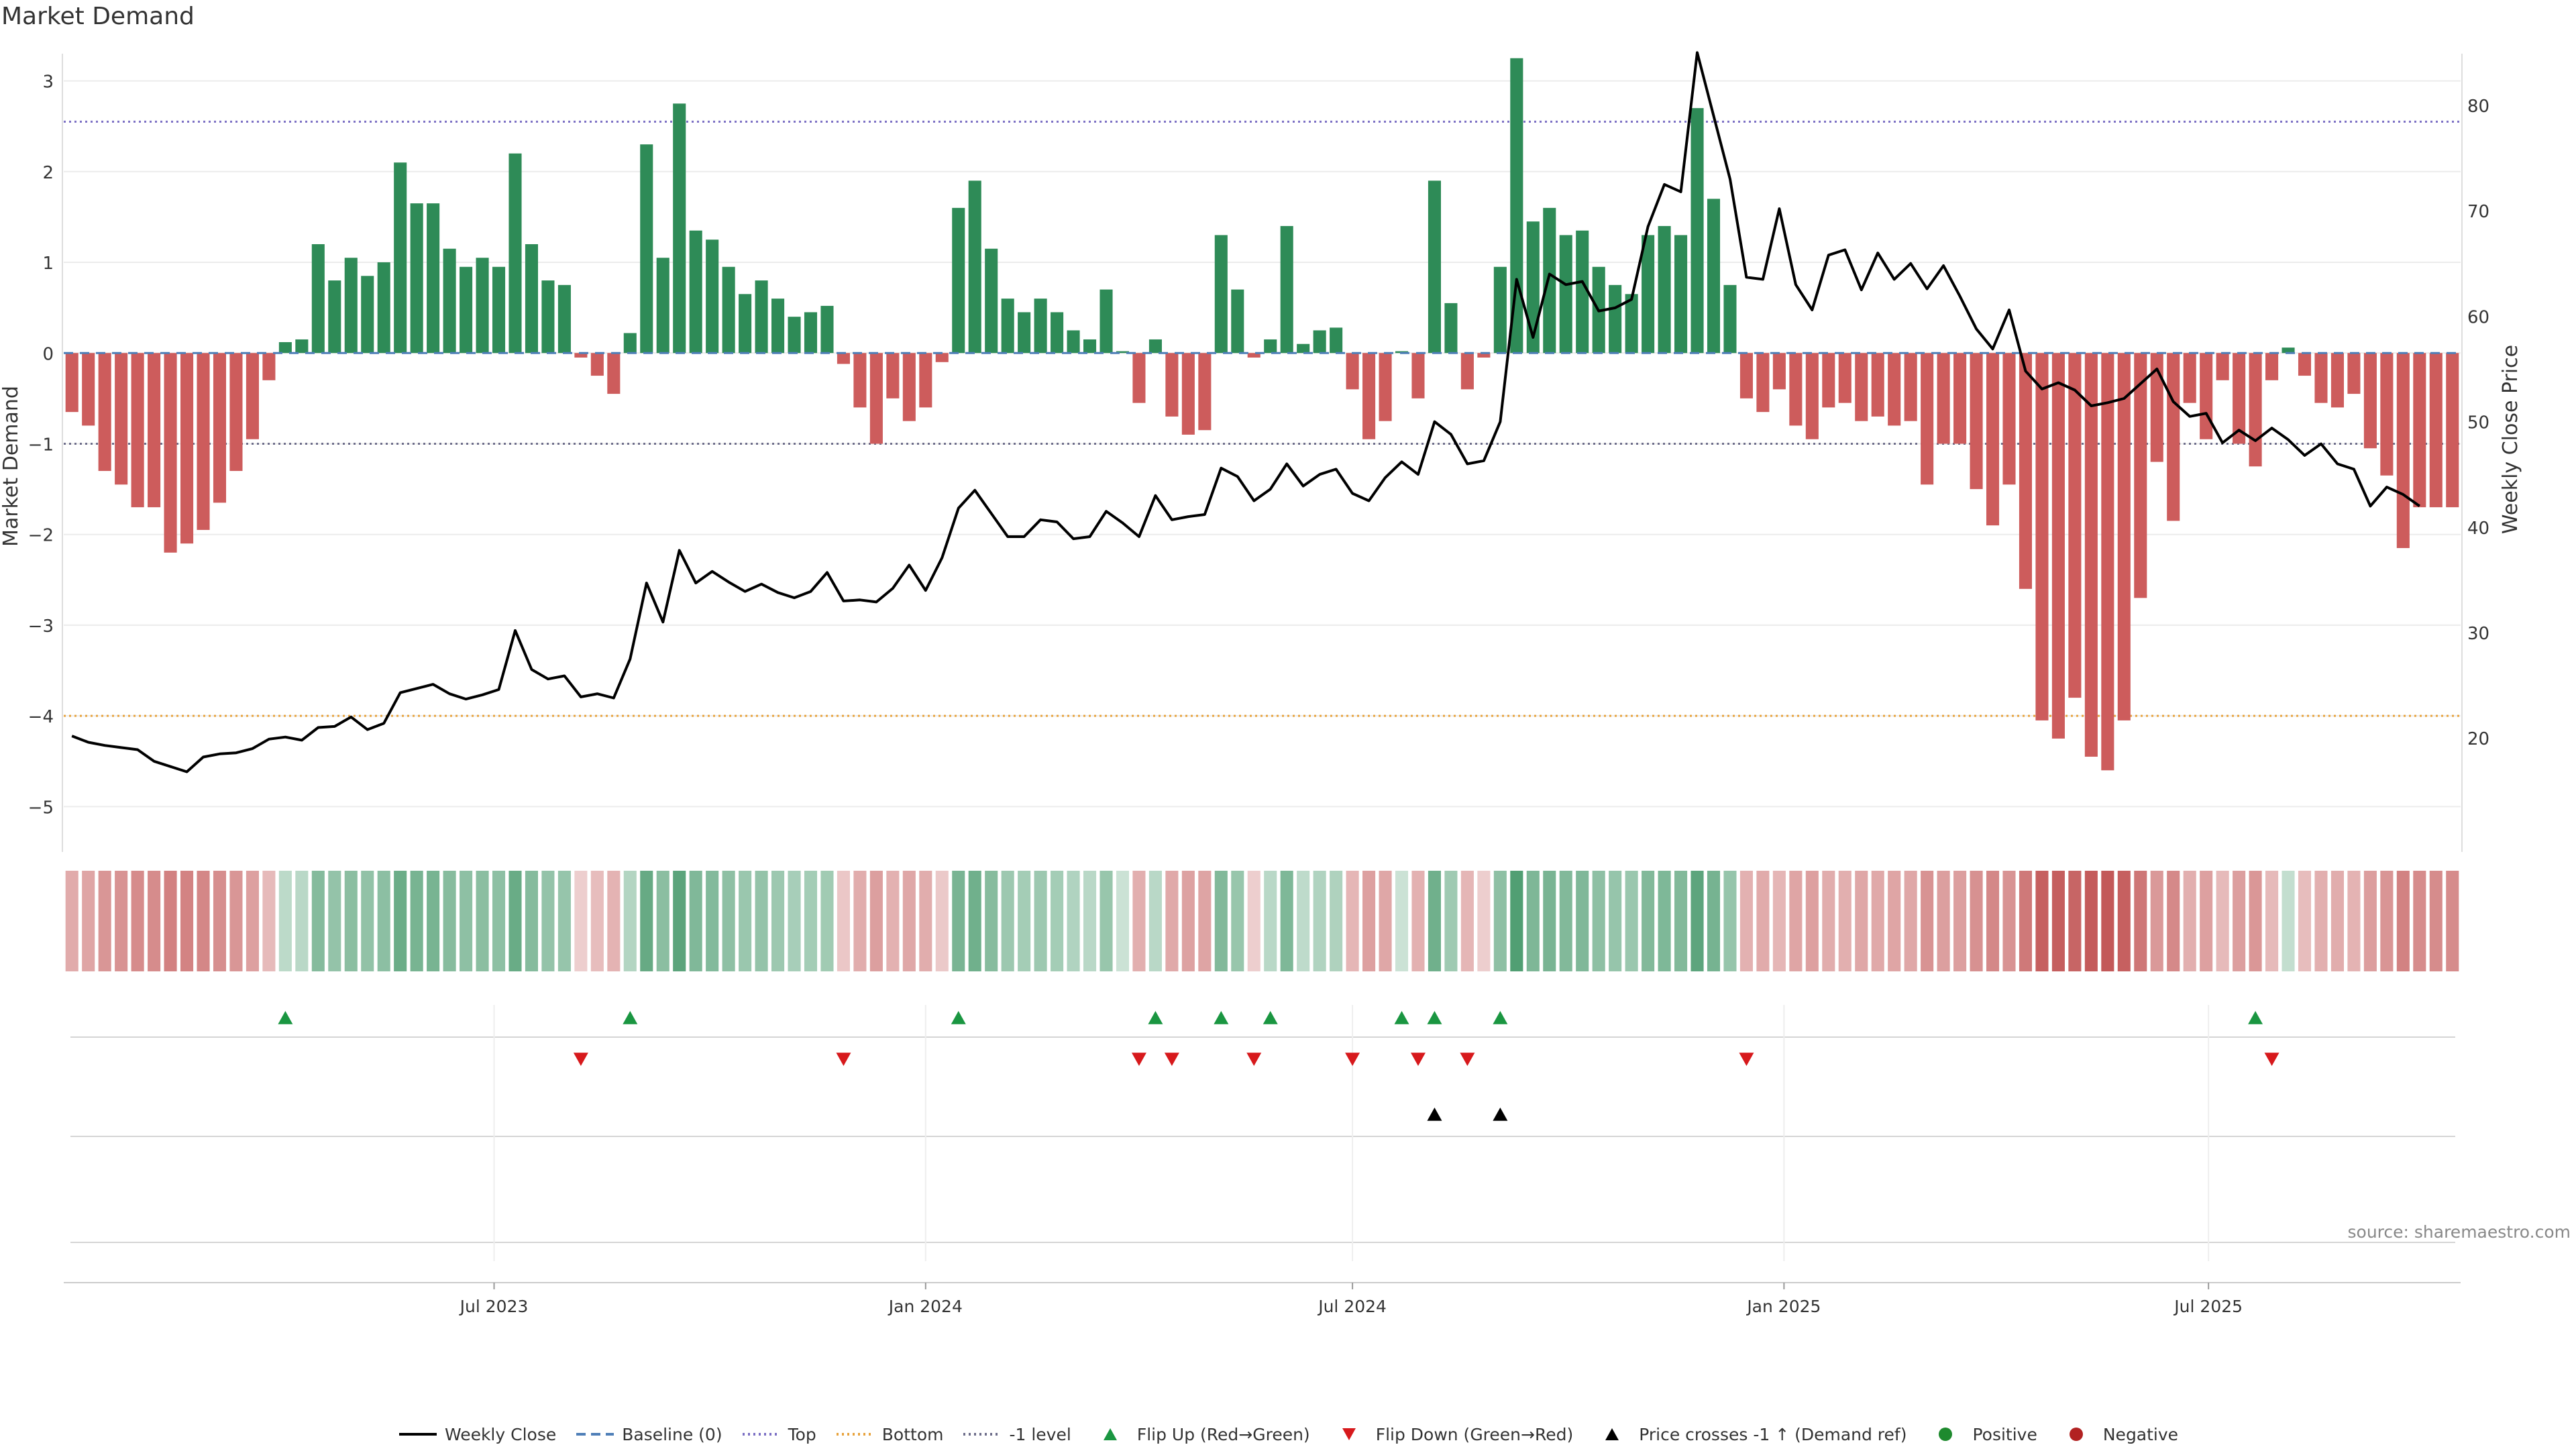 The width and height of the screenshot is (2576, 1449). I want to click on x-tick-label: Jul 2025, so click(2208, 1306).